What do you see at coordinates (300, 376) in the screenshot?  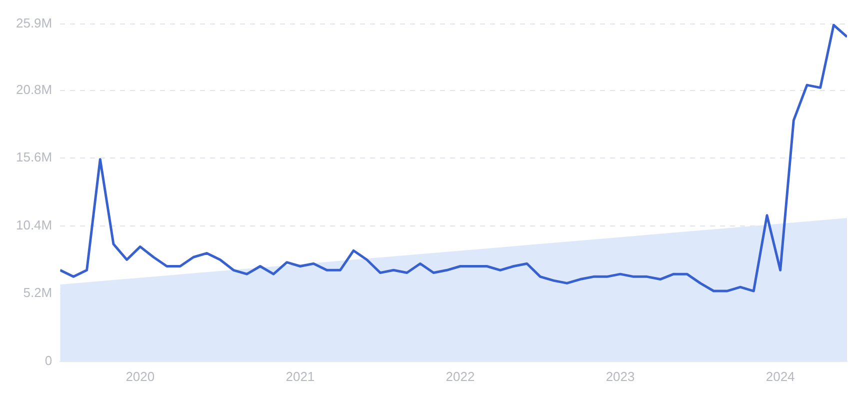 I see `x-tick-label: 2021` at bounding box center [300, 376].